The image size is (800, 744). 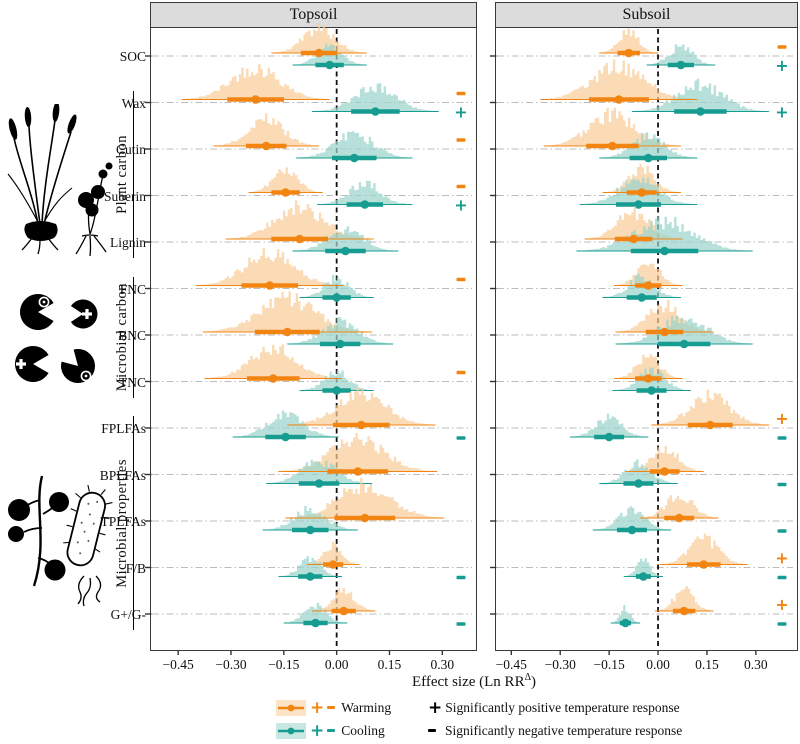 I want to click on row-label-tplfas: TPLFAs, so click(x=123, y=521).